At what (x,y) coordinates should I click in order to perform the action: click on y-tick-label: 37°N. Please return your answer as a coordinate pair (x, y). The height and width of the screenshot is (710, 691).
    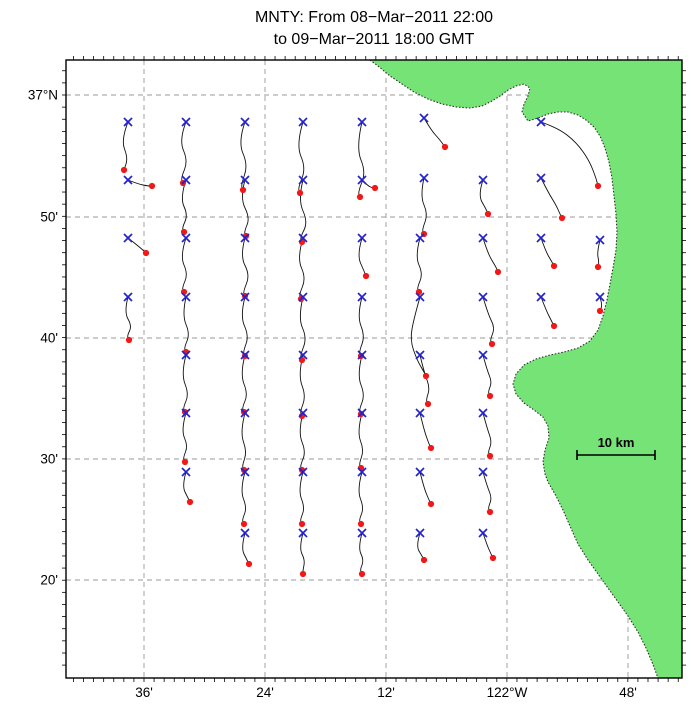
    Looking at the image, I should click on (43, 95).